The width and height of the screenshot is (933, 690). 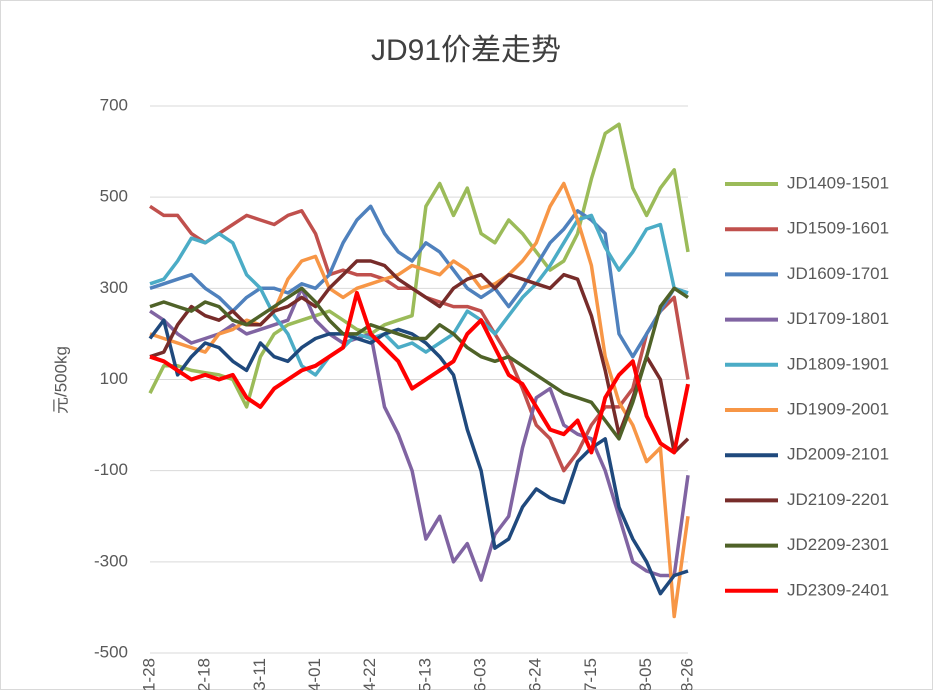 What do you see at coordinates (114, 287) in the screenshot?
I see `y-tick-label: 300` at bounding box center [114, 287].